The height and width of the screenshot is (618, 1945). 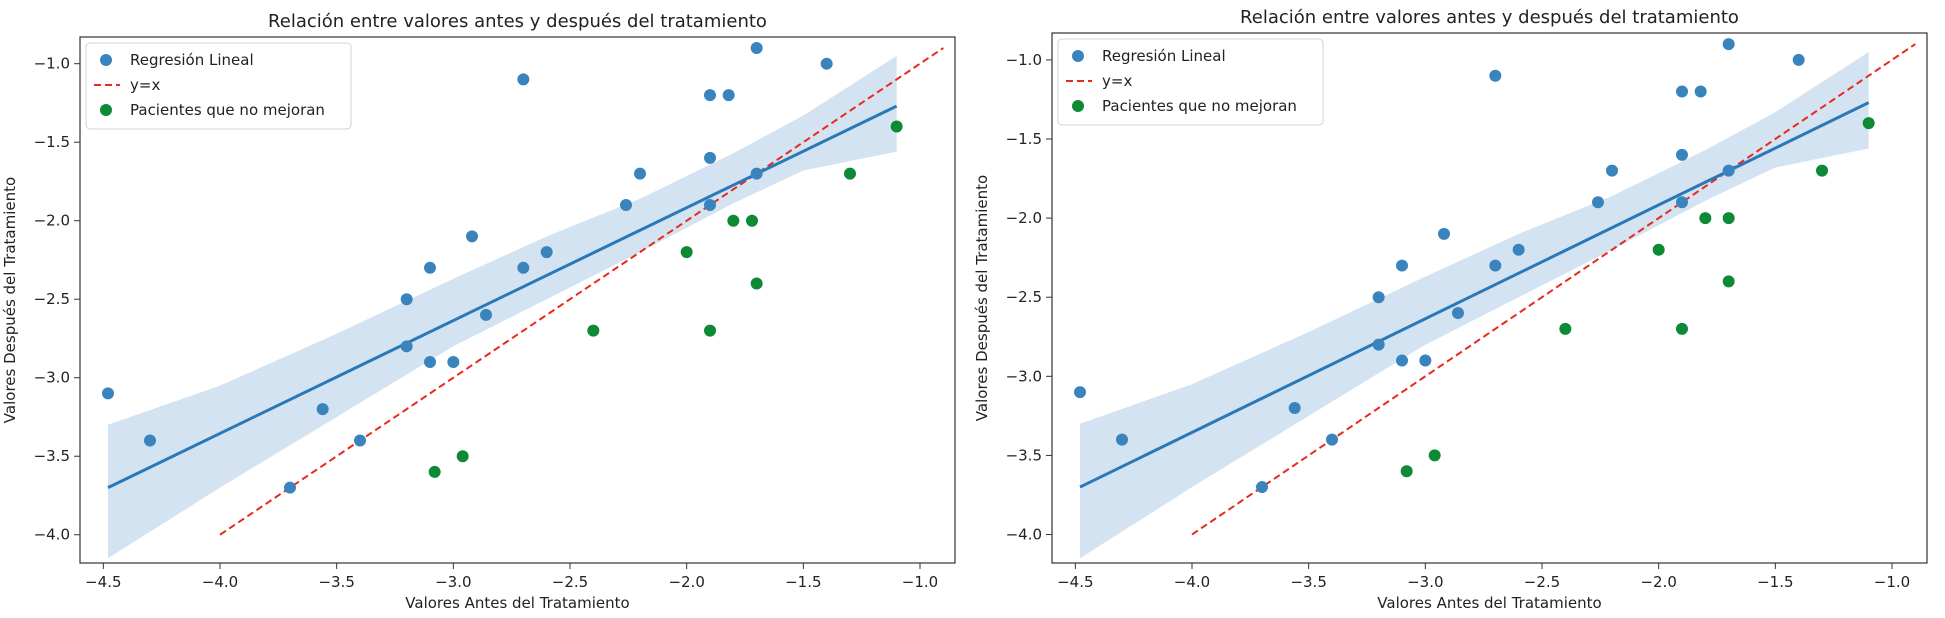 I want to click on legend-box, so click(x=1190, y=82).